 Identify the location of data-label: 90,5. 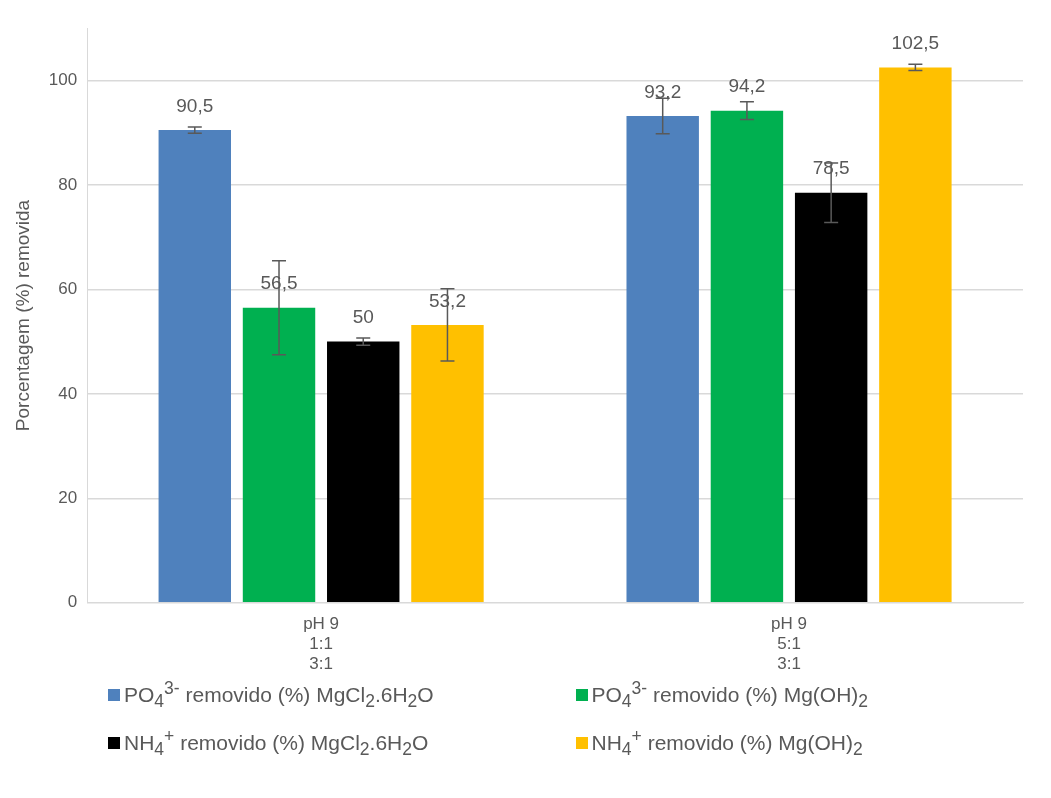
(195, 105).